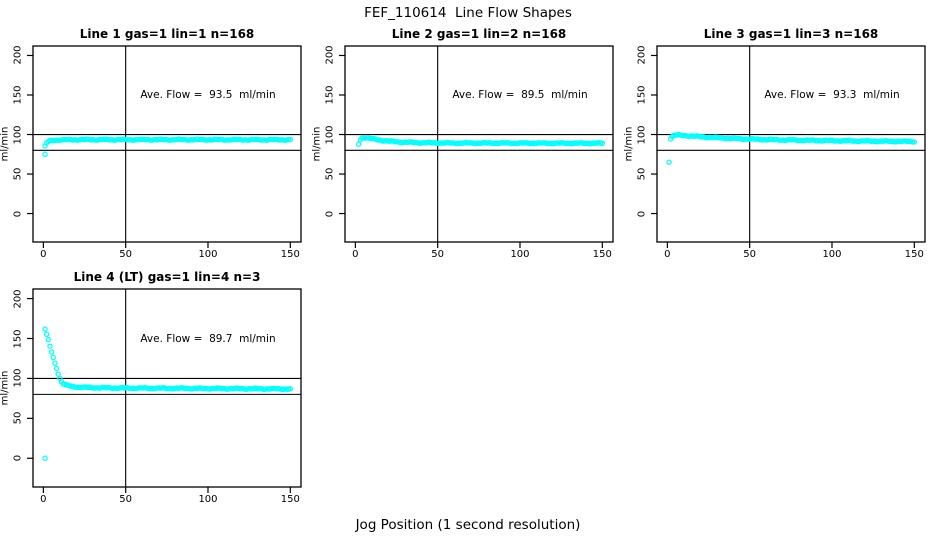 The height and width of the screenshot is (540, 936). Describe the element at coordinates (208, 95) in the screenshot. I see `ave-flow-annotation: Ave. Flow = 93.5 ml/min` at that location.